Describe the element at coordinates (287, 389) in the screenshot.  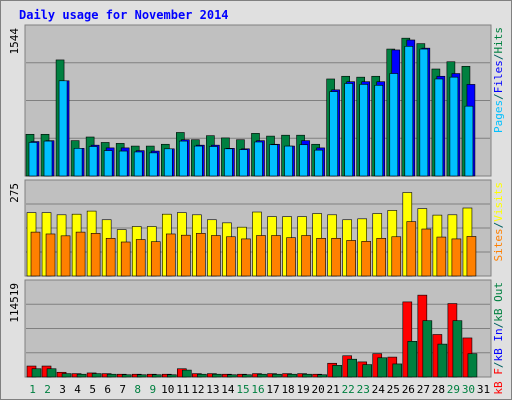
I see `x-tick-label: 18` at that location.